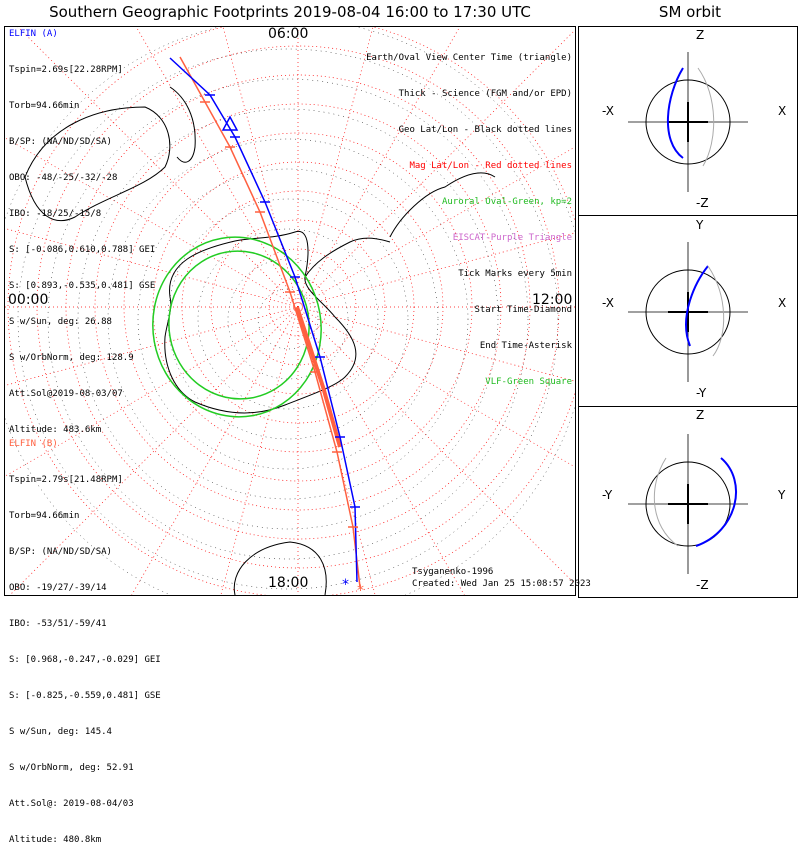 Image resolution: width=800 pixels, height=858 pixels. Describe the element at coordinates (28, 300) in the screenshot. I see `hour-label-left: 00:00` at that location.